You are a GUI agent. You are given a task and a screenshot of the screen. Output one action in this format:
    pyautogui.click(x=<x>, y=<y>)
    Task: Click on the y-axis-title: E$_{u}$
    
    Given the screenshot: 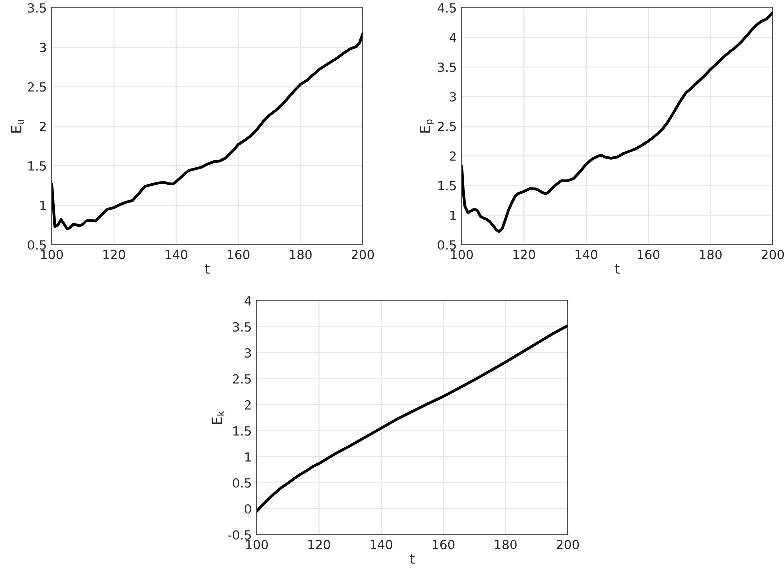 What is the action you would take?
    pyautogui.click(x=17, y=126)
    